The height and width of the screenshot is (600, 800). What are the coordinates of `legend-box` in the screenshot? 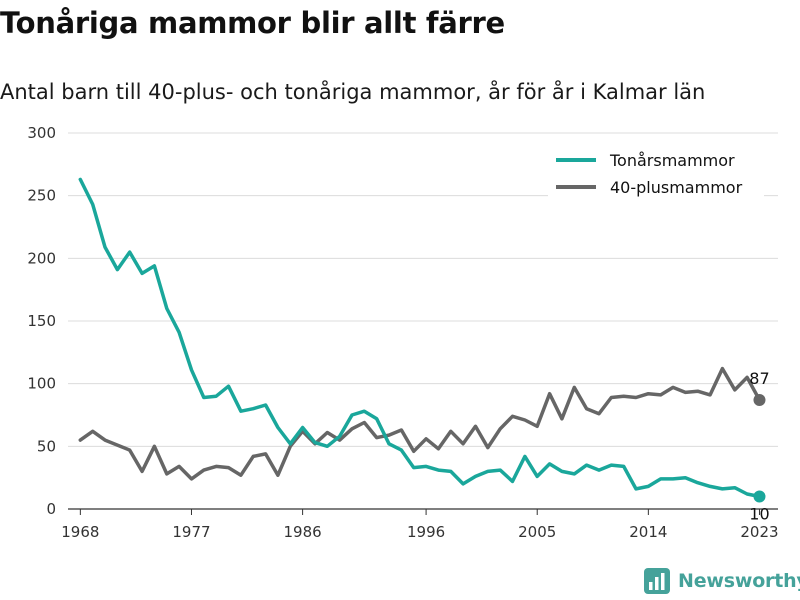 It's located at (656, 173).